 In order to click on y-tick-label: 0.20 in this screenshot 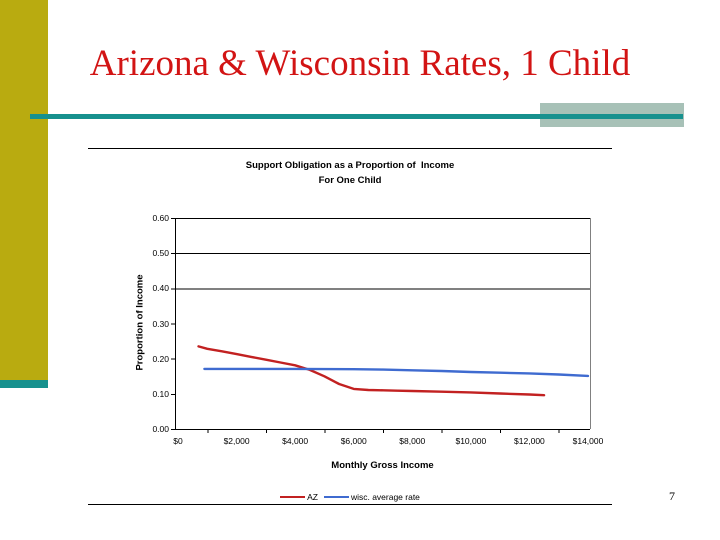, I will do `click(160, 358)`.